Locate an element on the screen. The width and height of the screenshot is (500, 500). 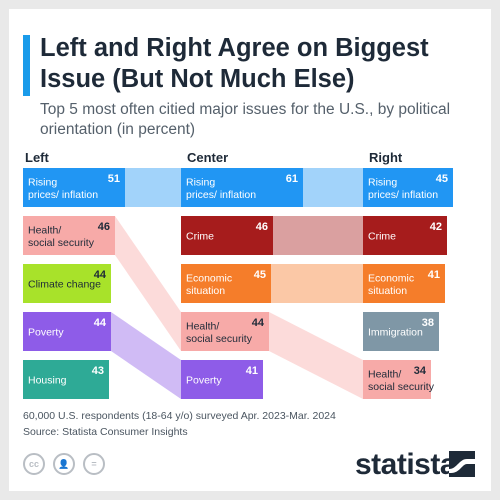
bar-right-rising-prices-inflation is located at coordinates (408, 187).